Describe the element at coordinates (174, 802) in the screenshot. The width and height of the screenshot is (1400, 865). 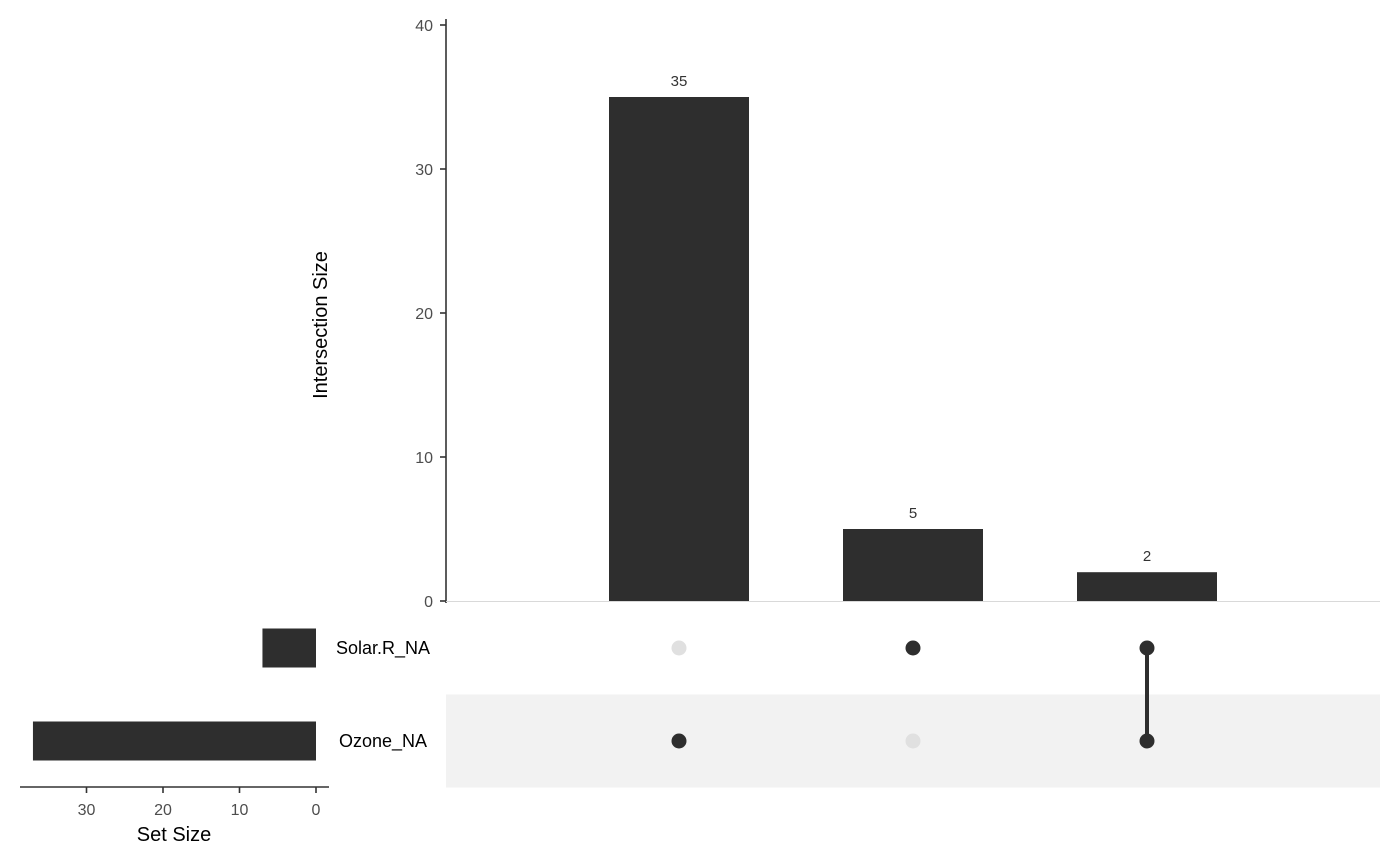
I see `set-size-axis: 30 20 10 0` at that location.